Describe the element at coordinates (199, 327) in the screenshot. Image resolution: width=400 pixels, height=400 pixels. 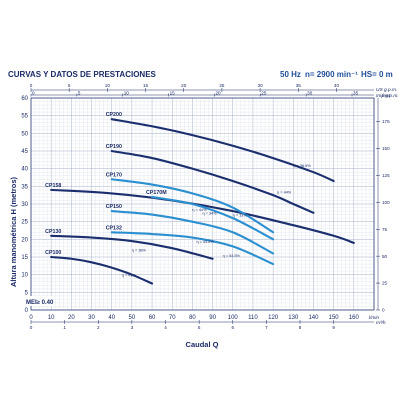
I see `m3h-tick-label: 5` at that location.